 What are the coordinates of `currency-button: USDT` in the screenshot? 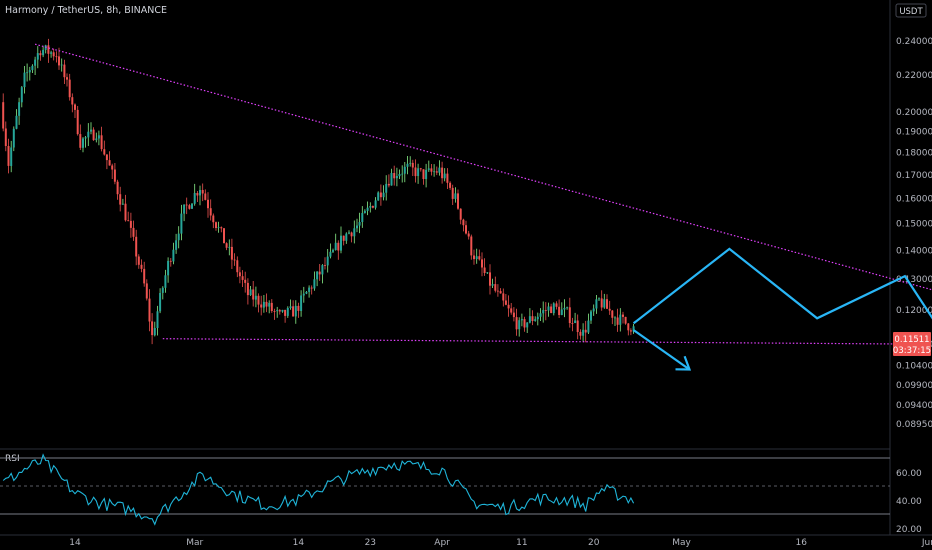 It's located at (911, 10).